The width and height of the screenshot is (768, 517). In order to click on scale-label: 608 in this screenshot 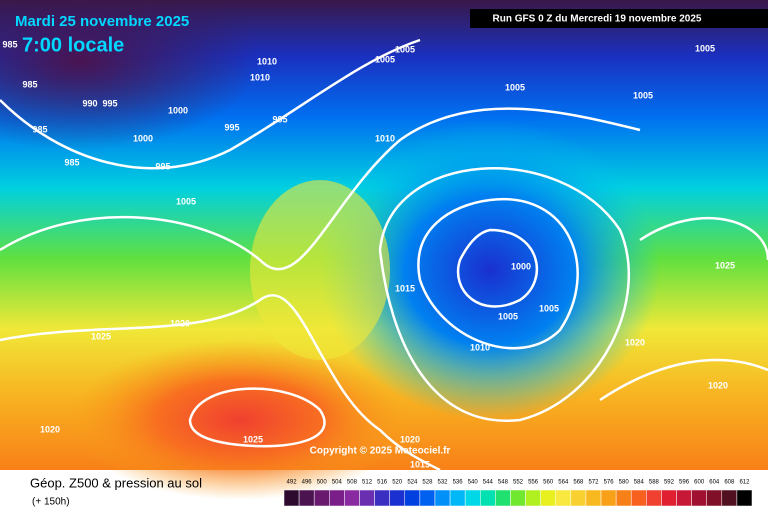, I will do `click(729, 483)`.